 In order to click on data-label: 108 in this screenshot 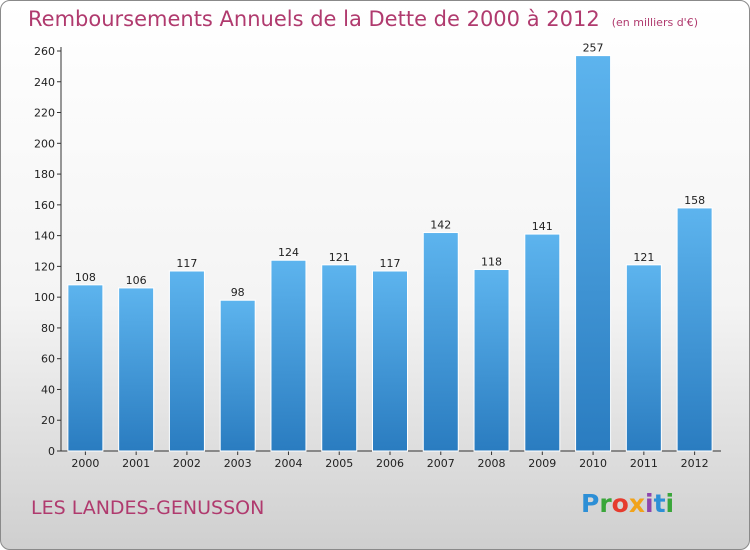, I will do `click(85, 277)`.